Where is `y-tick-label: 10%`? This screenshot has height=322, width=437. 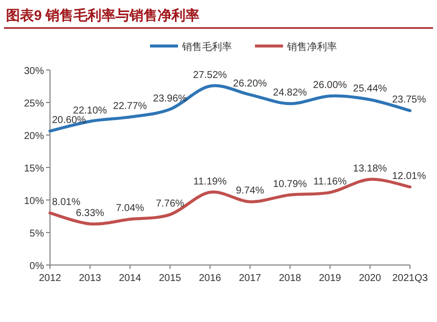
y-tick-label: 10% is located at coordinates (34, 201).